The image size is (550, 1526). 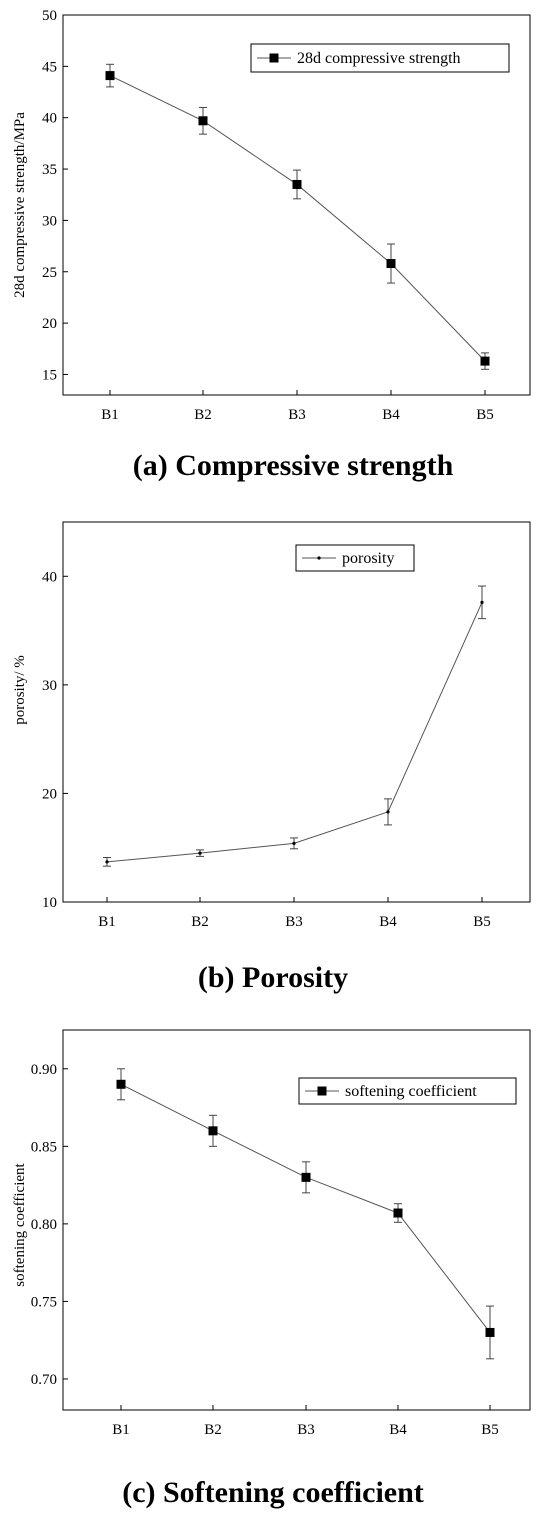 What do you see at coordinates (49, 273) in the screenshot?
I see `y-tick-label: 25` at bounding box center [49, 273].